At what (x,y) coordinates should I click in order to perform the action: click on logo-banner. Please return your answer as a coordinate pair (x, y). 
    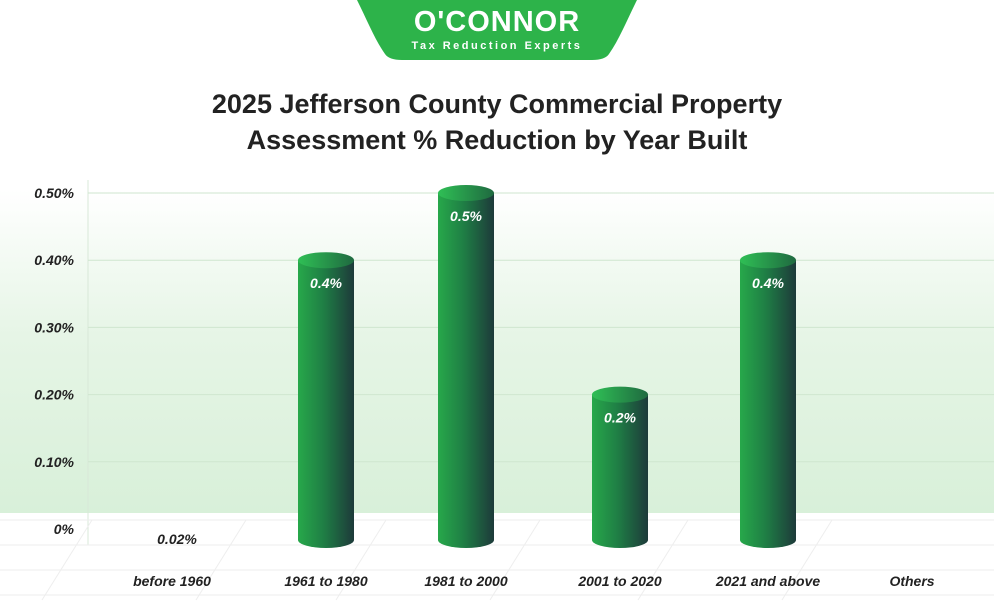
    Looking at the image, I should click on (497, 30).